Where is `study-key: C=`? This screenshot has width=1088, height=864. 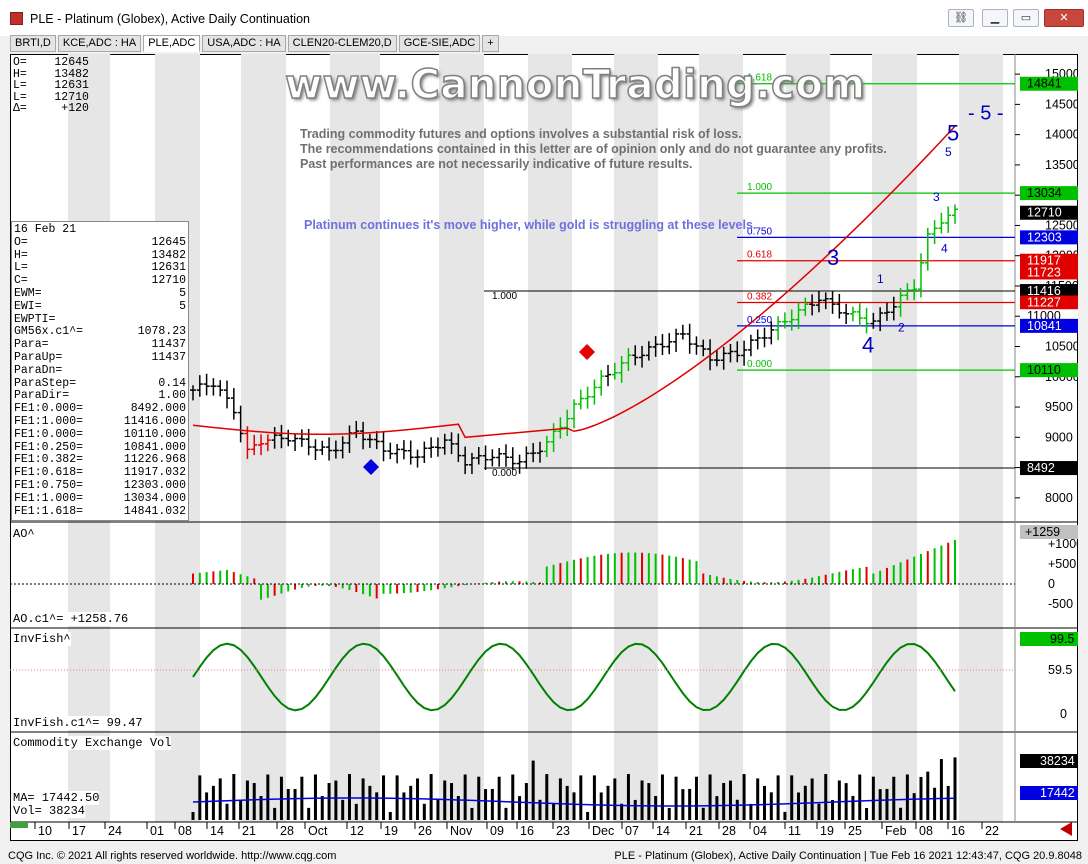 study-key: C= is located at coordinates (21, 281).